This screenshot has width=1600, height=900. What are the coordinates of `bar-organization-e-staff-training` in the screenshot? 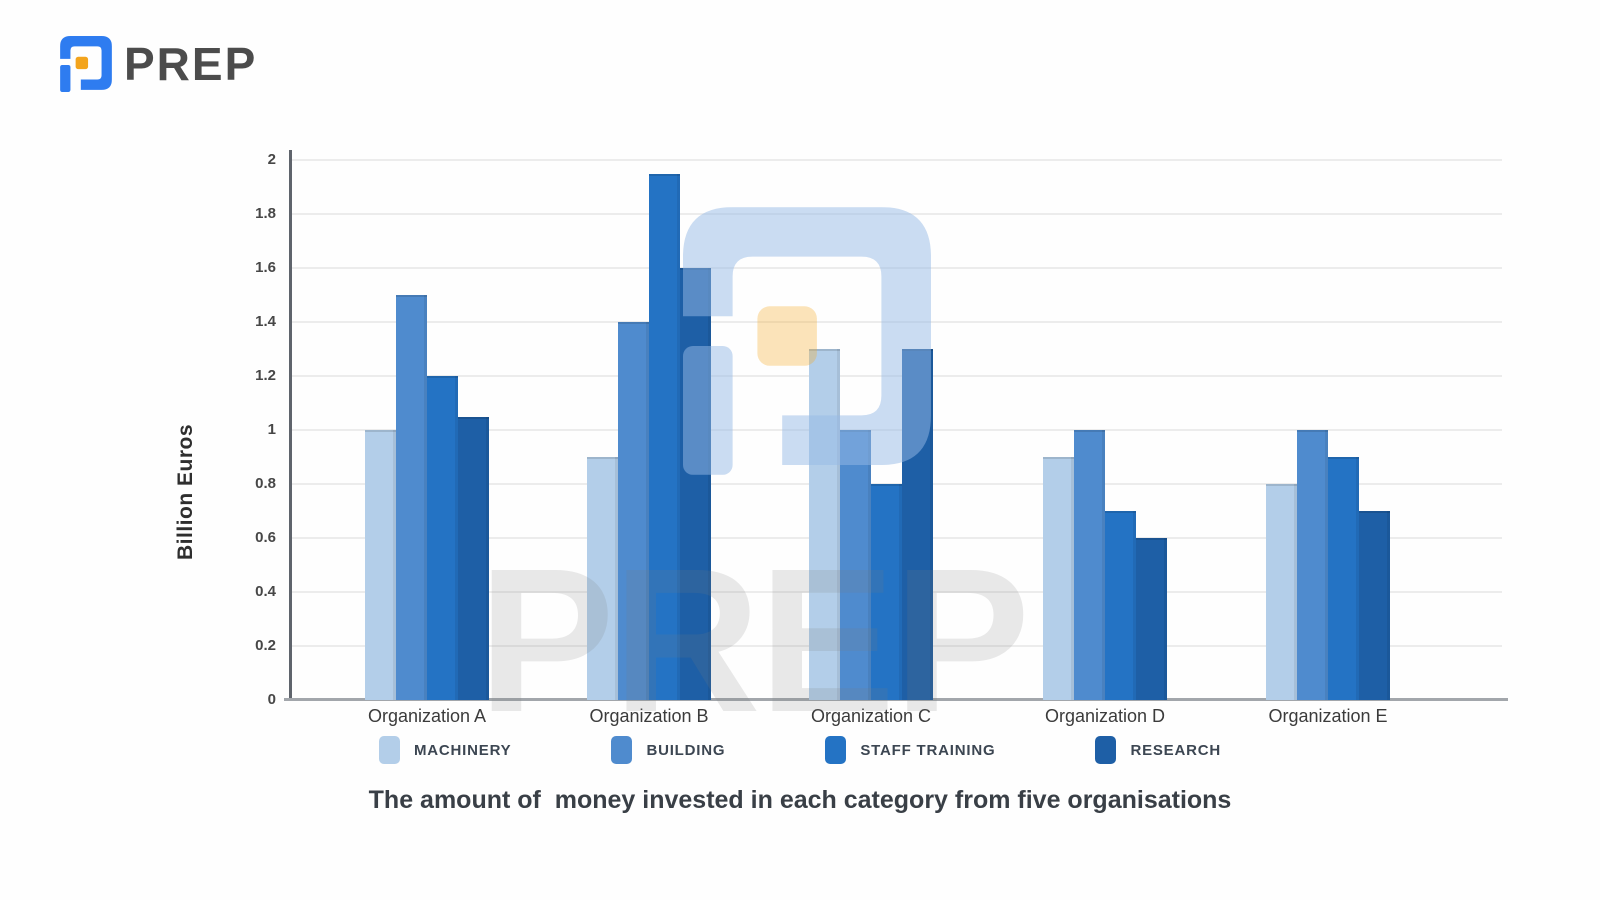 It's located at (1343, 578).